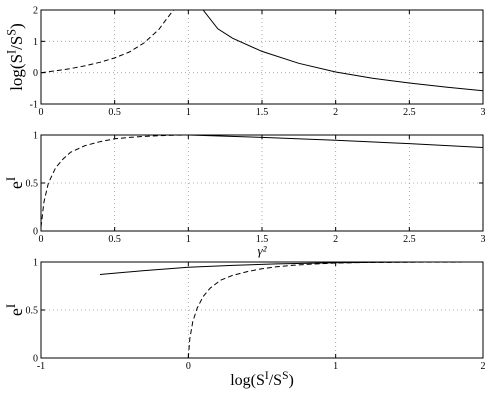 This screenshot has width=491, height=400. Describe the element at coordinates (34, 105) in the screenshot. I see `y-tick-label: -1` at that location.